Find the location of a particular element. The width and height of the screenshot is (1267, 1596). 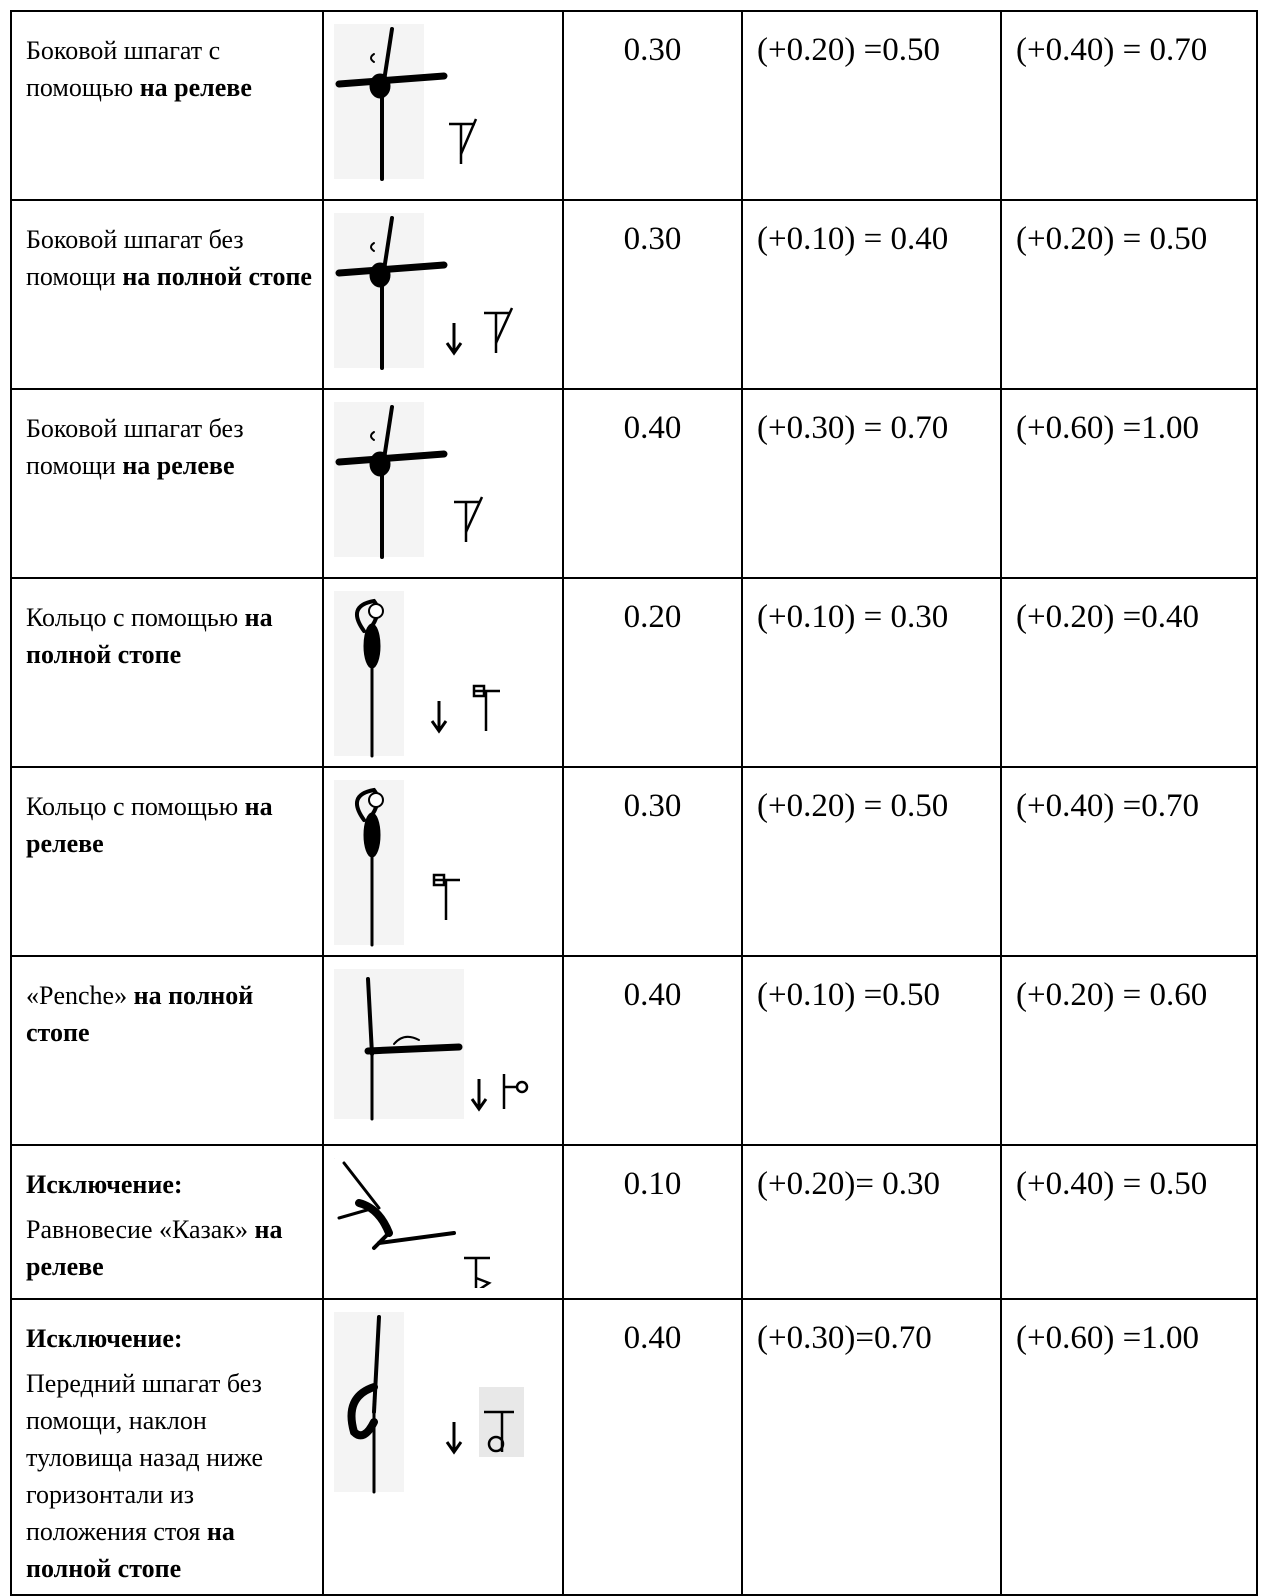

description-cell: Исключение: Равновесие «Казак» на релеве is located at coordinates (167, 1222).